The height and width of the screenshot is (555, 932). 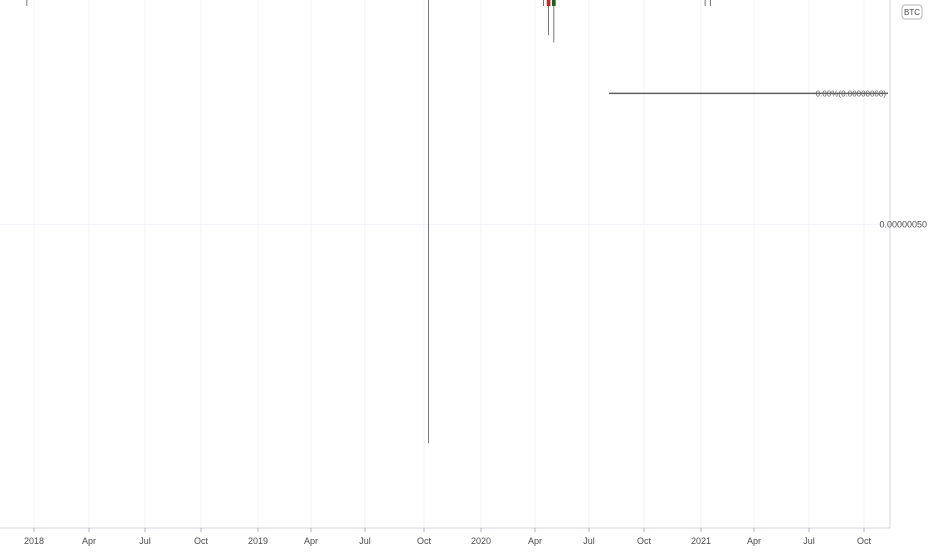 I want to click on x-tick-label: 2018, so click(x=34, y=541).